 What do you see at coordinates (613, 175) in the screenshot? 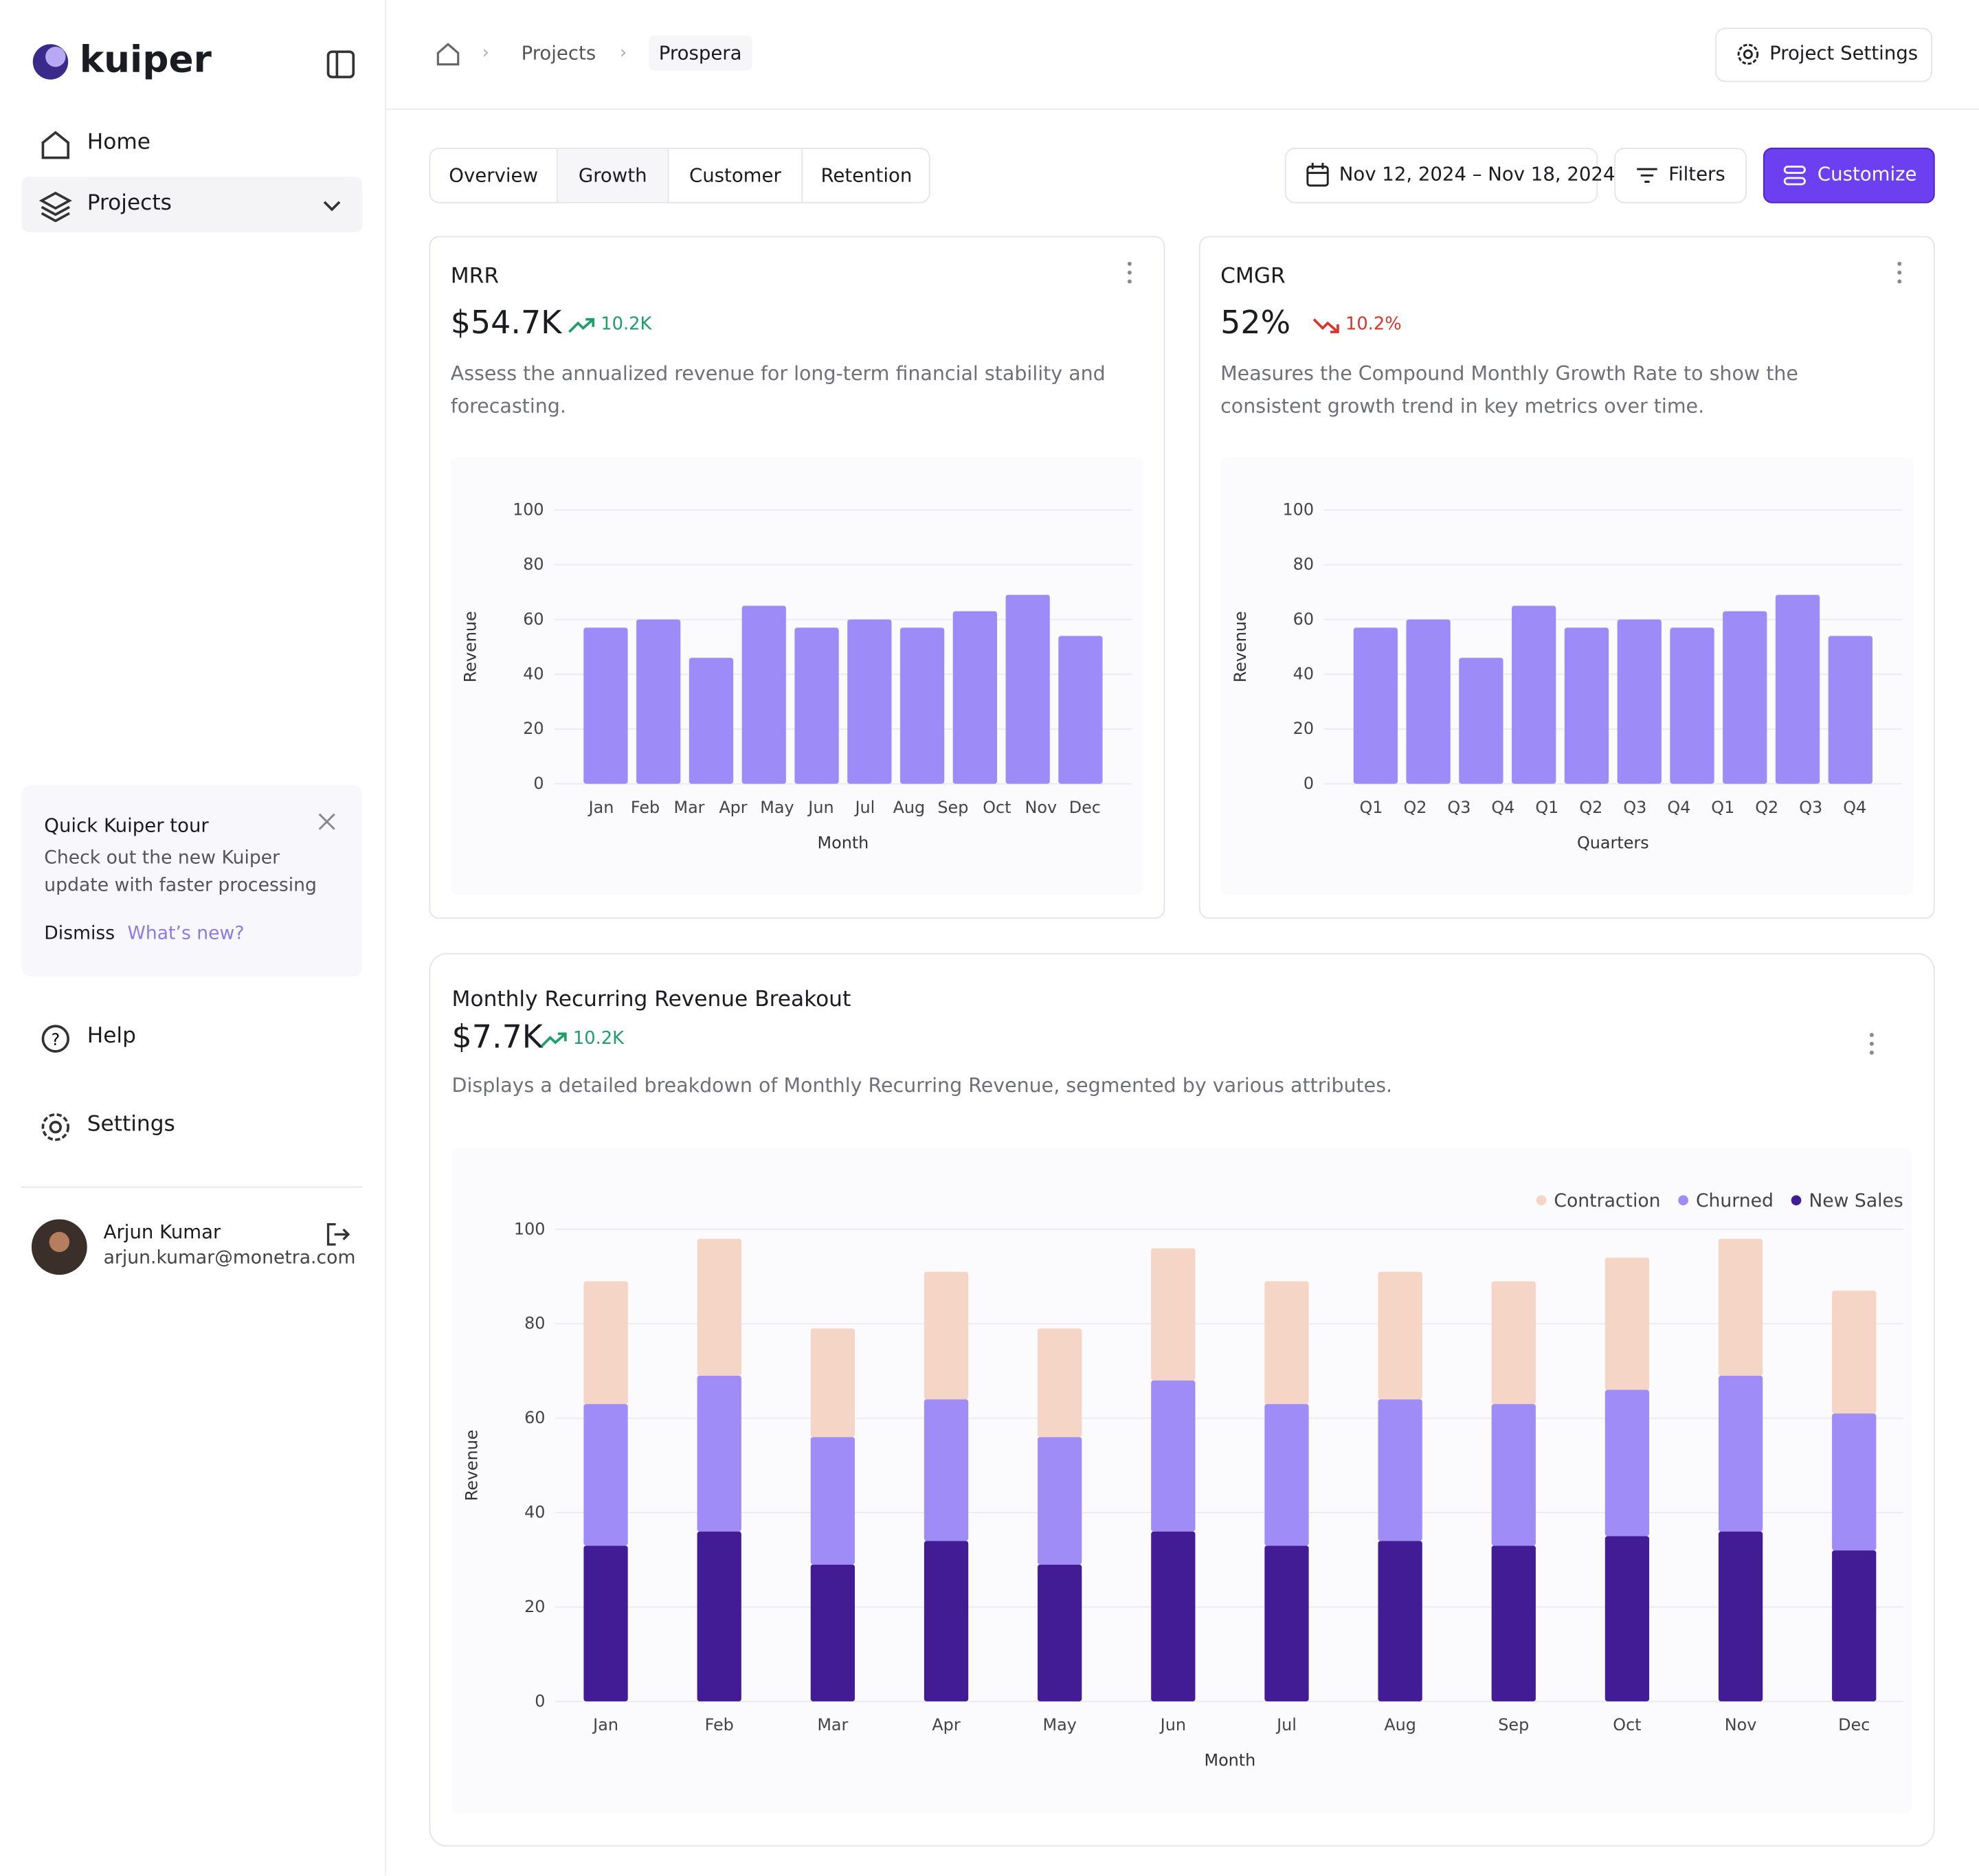
I see `tab: Growth` at bounding box center [613, 175].